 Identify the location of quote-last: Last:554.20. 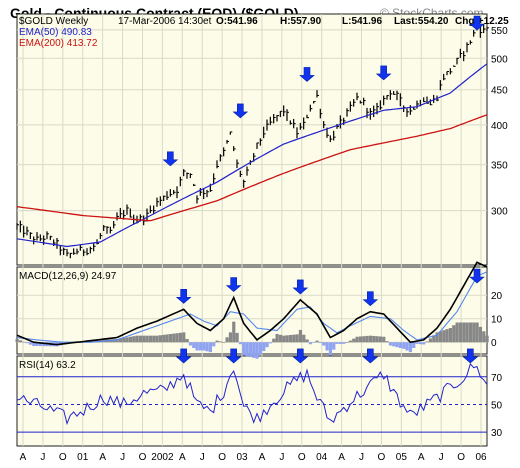
(421, 21).